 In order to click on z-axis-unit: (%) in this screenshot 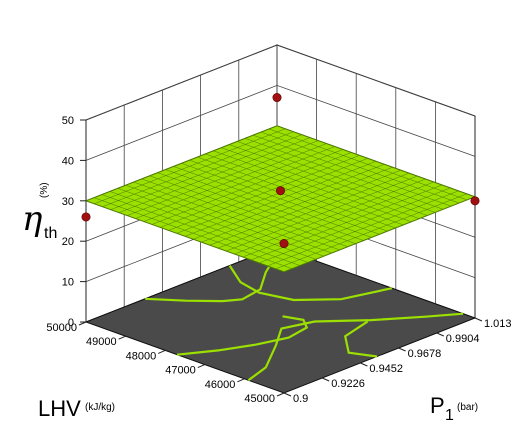, I will do `click(44, 190)`.